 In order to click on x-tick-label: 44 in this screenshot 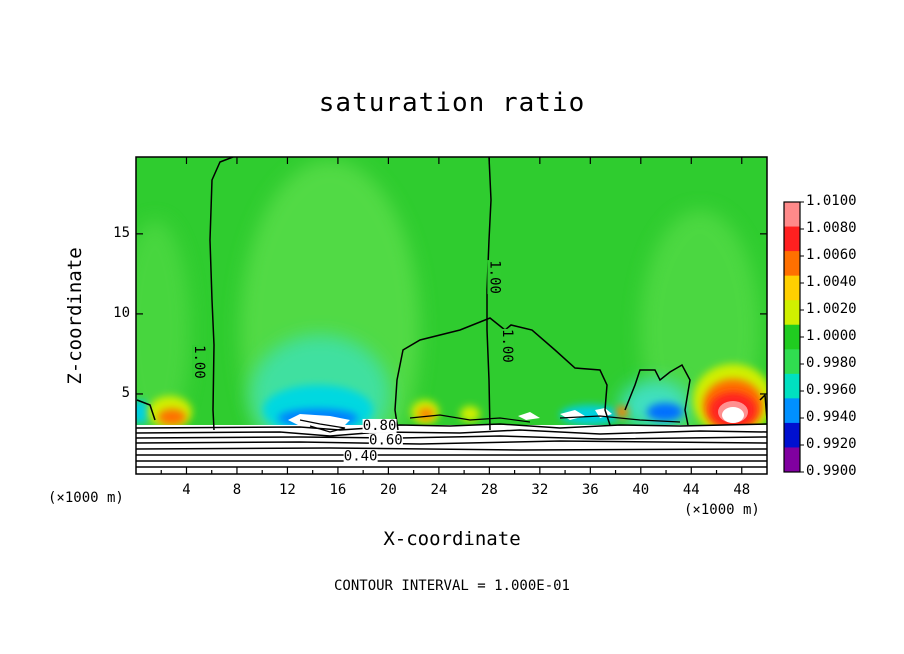, I will do `click(691, 490)`.